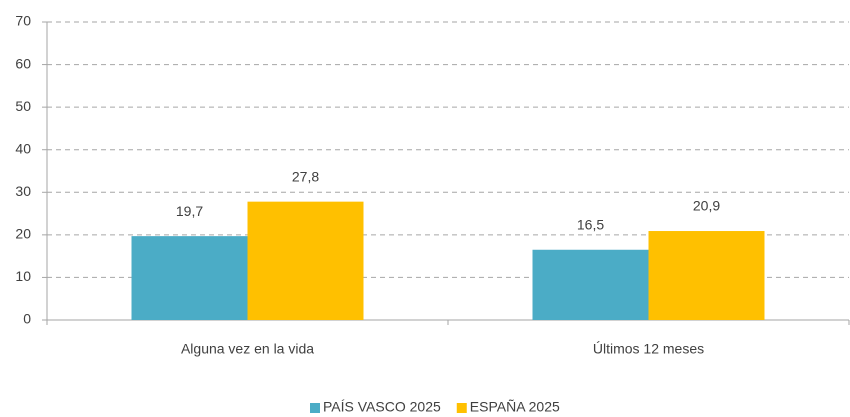  I want to click on y-tick-label: 60, so click(23, 63).